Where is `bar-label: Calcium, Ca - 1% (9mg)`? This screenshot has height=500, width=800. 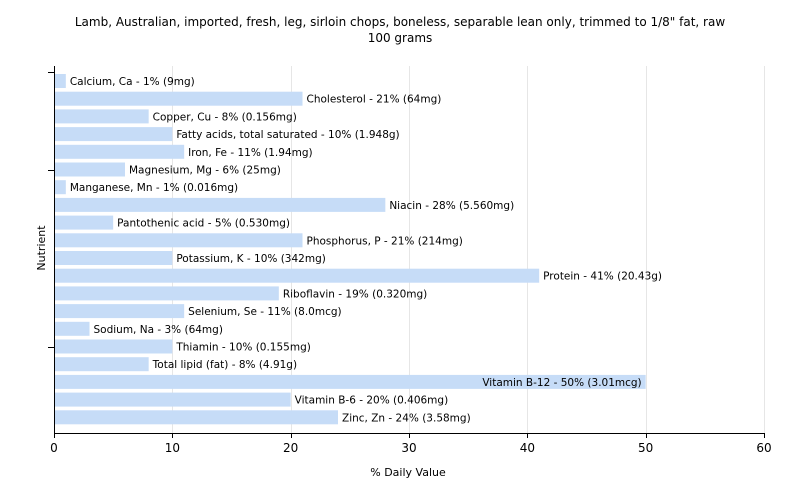 bar-label: Calcium, Ca - 1% (9mg) is located at coordinates (132, 82).